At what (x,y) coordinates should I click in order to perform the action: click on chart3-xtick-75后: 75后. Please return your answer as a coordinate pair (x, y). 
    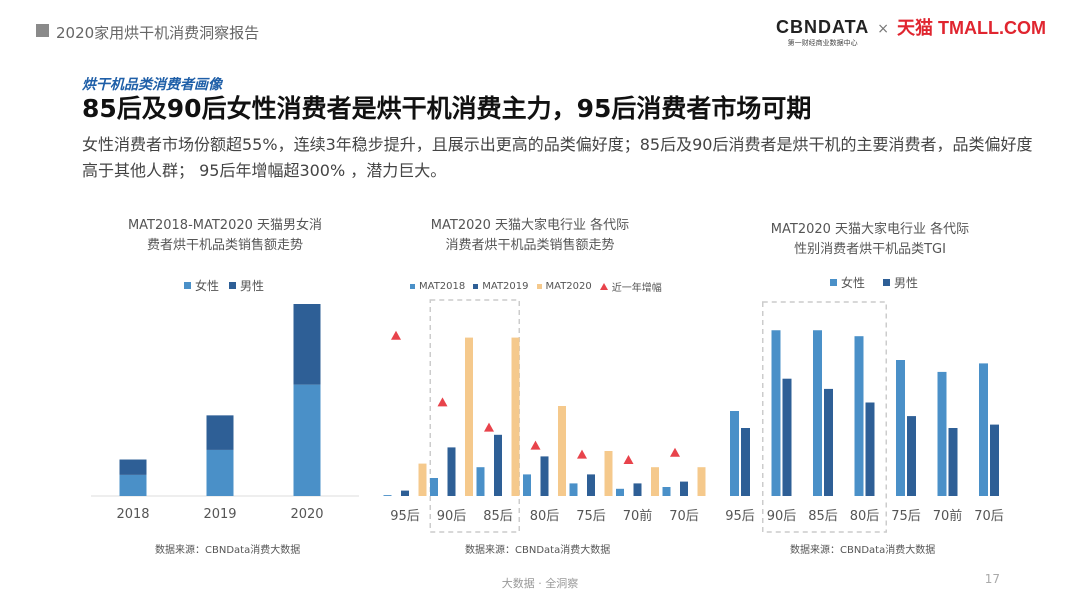
    Looking at the image, I should click on (906, 516).